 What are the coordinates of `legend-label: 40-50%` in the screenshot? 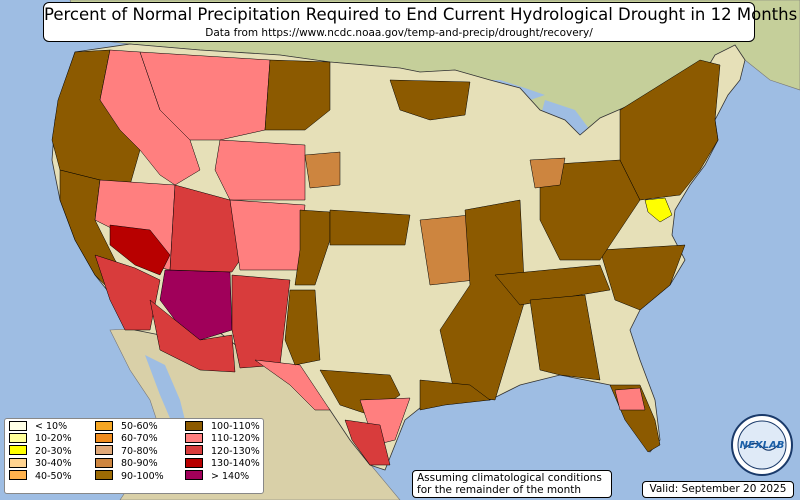 It's located at (53, 476).